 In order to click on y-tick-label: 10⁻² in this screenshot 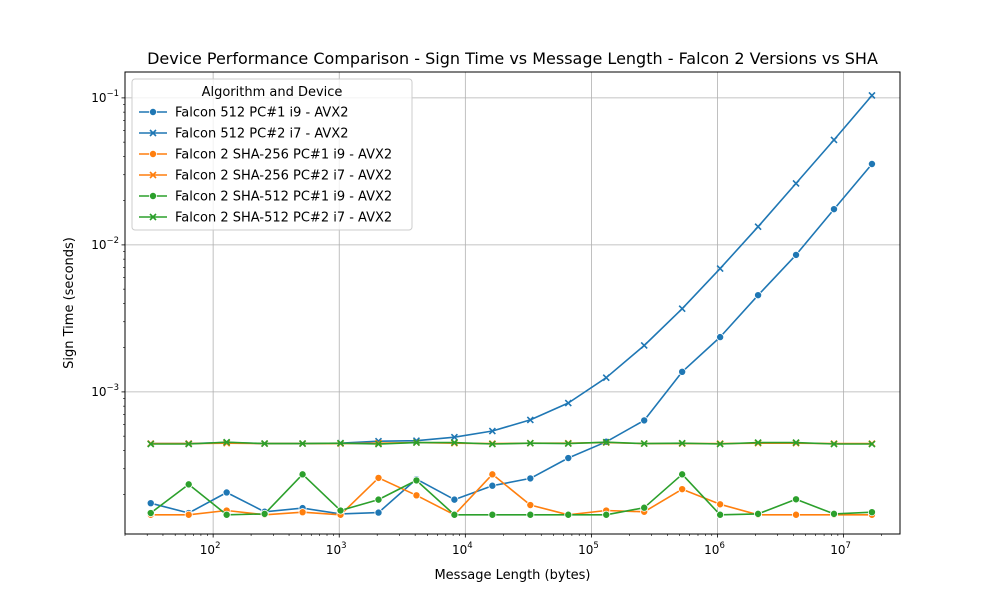, I will do `click(105, 244)`.